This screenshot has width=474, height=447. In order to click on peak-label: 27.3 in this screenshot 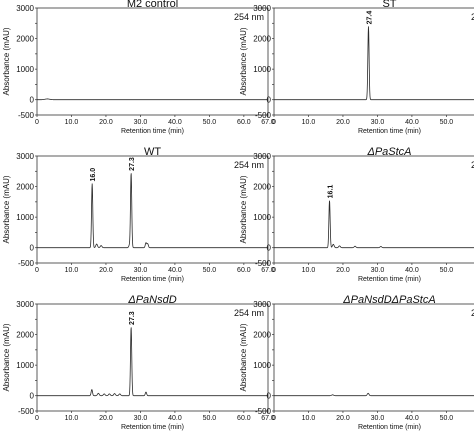, I will do `click(132, 164)`.